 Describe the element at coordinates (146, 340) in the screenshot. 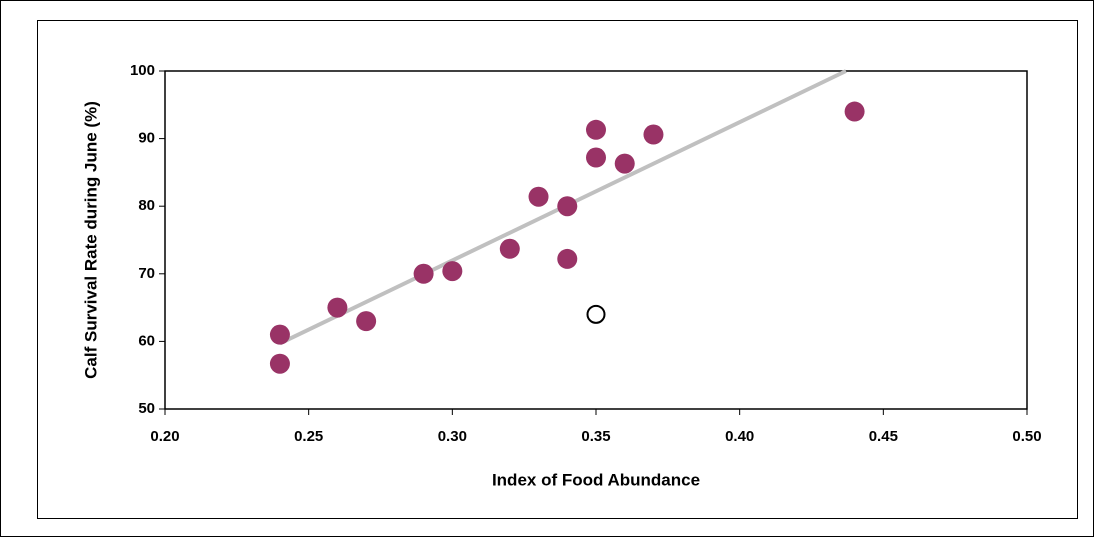

I see `y-tick-label: 60` at that location.